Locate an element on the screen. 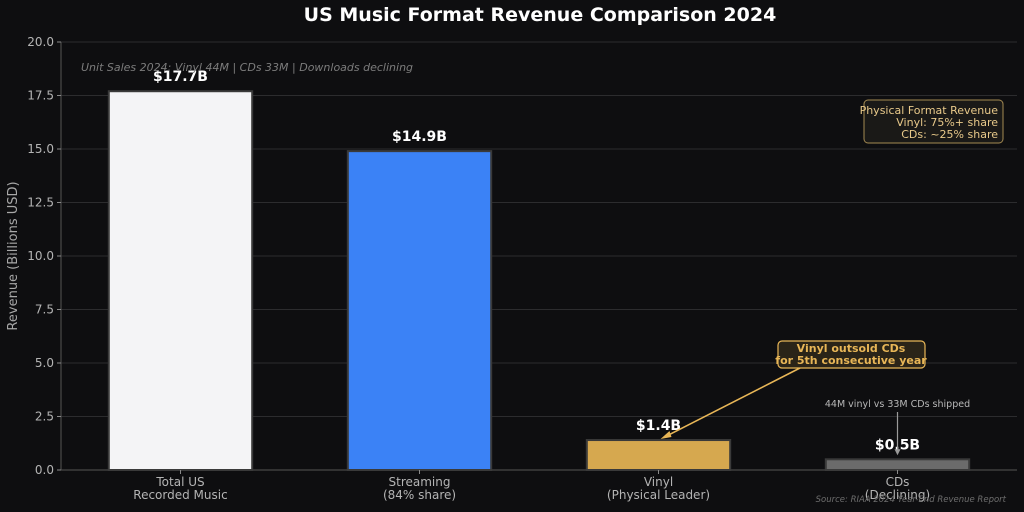  x-tick-label: (Declining) is located at coordinates (897, 495).